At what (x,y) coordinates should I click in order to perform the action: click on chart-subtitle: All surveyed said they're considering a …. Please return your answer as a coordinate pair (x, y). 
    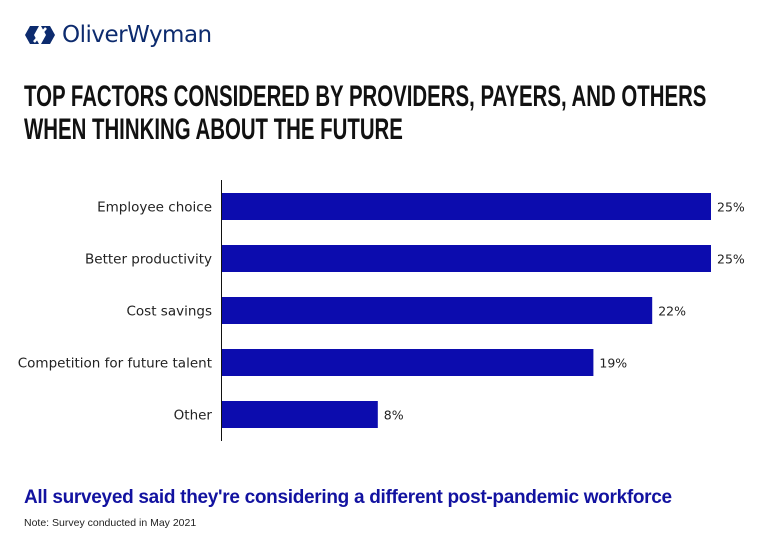
    Looking at the image, I should click on (348, 497).